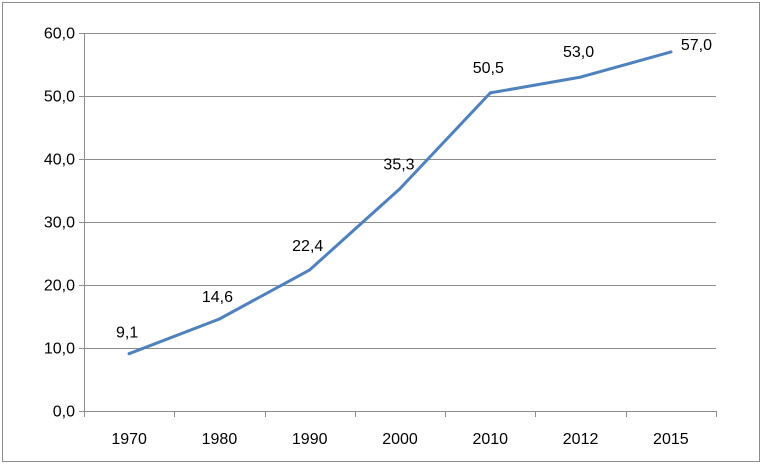 The width and height of the screenshot is (774, 474). Describe the element at coordinates (129, 439) in the screenshot. I see `x-tick-label: 1970` at that location.